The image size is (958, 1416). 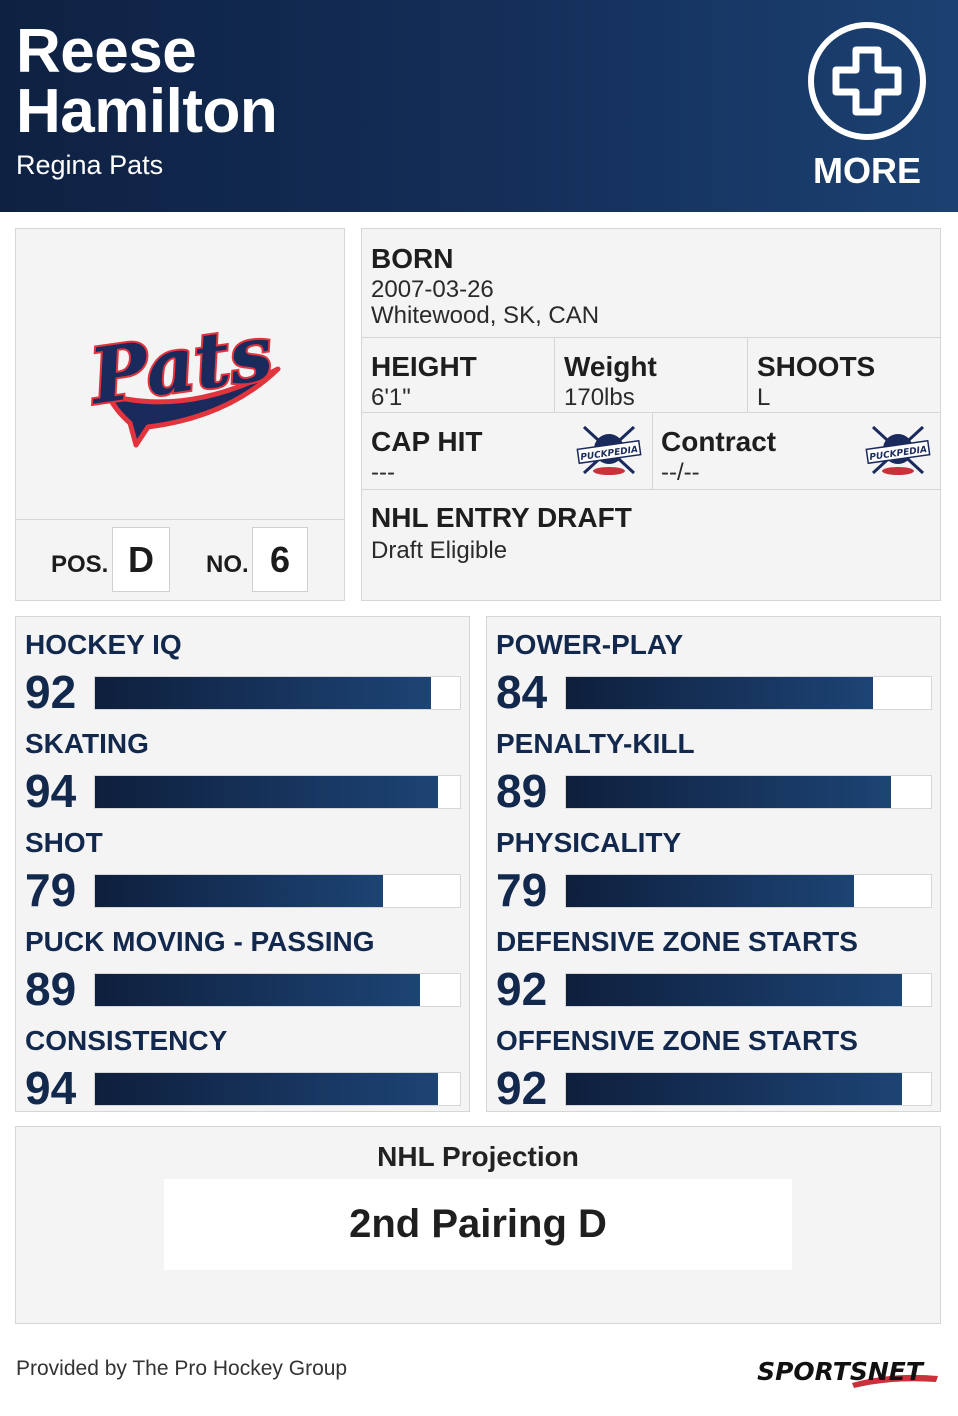 I want to click on draft-cell: NHL ENTRY DRAFT Draft Eligible, so click(x=501, y=533).